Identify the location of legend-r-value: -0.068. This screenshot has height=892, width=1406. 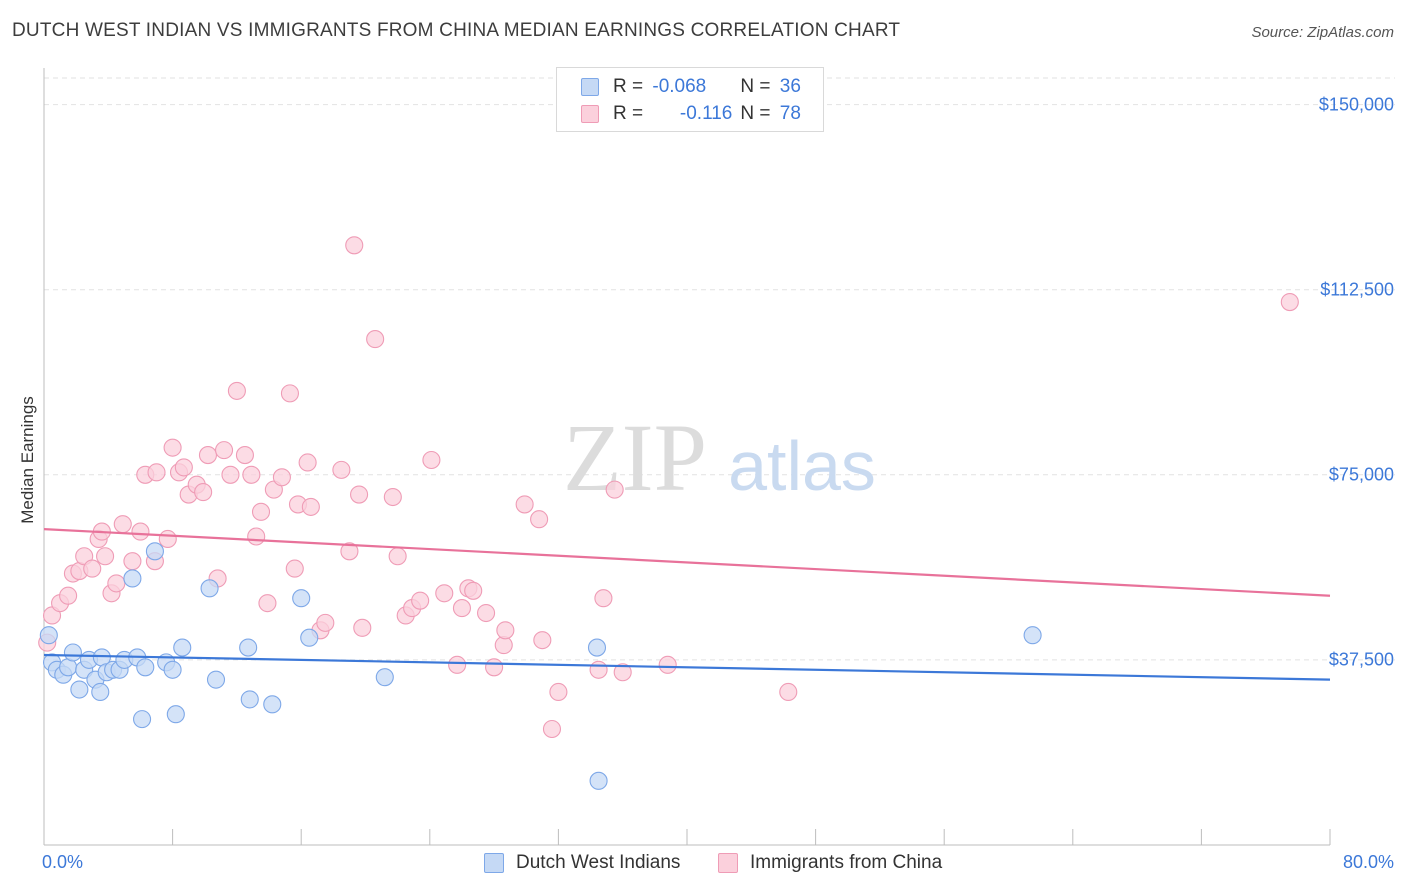
(679, 86).